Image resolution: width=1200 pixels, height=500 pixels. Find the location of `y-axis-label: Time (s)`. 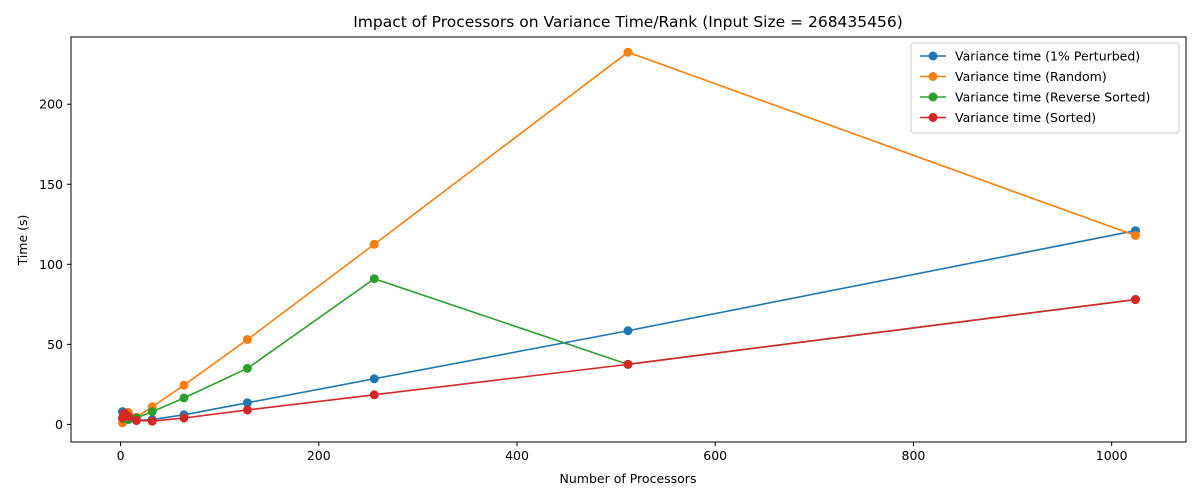

y-axis-label: Time (s) is located at coordinates (22, 241).